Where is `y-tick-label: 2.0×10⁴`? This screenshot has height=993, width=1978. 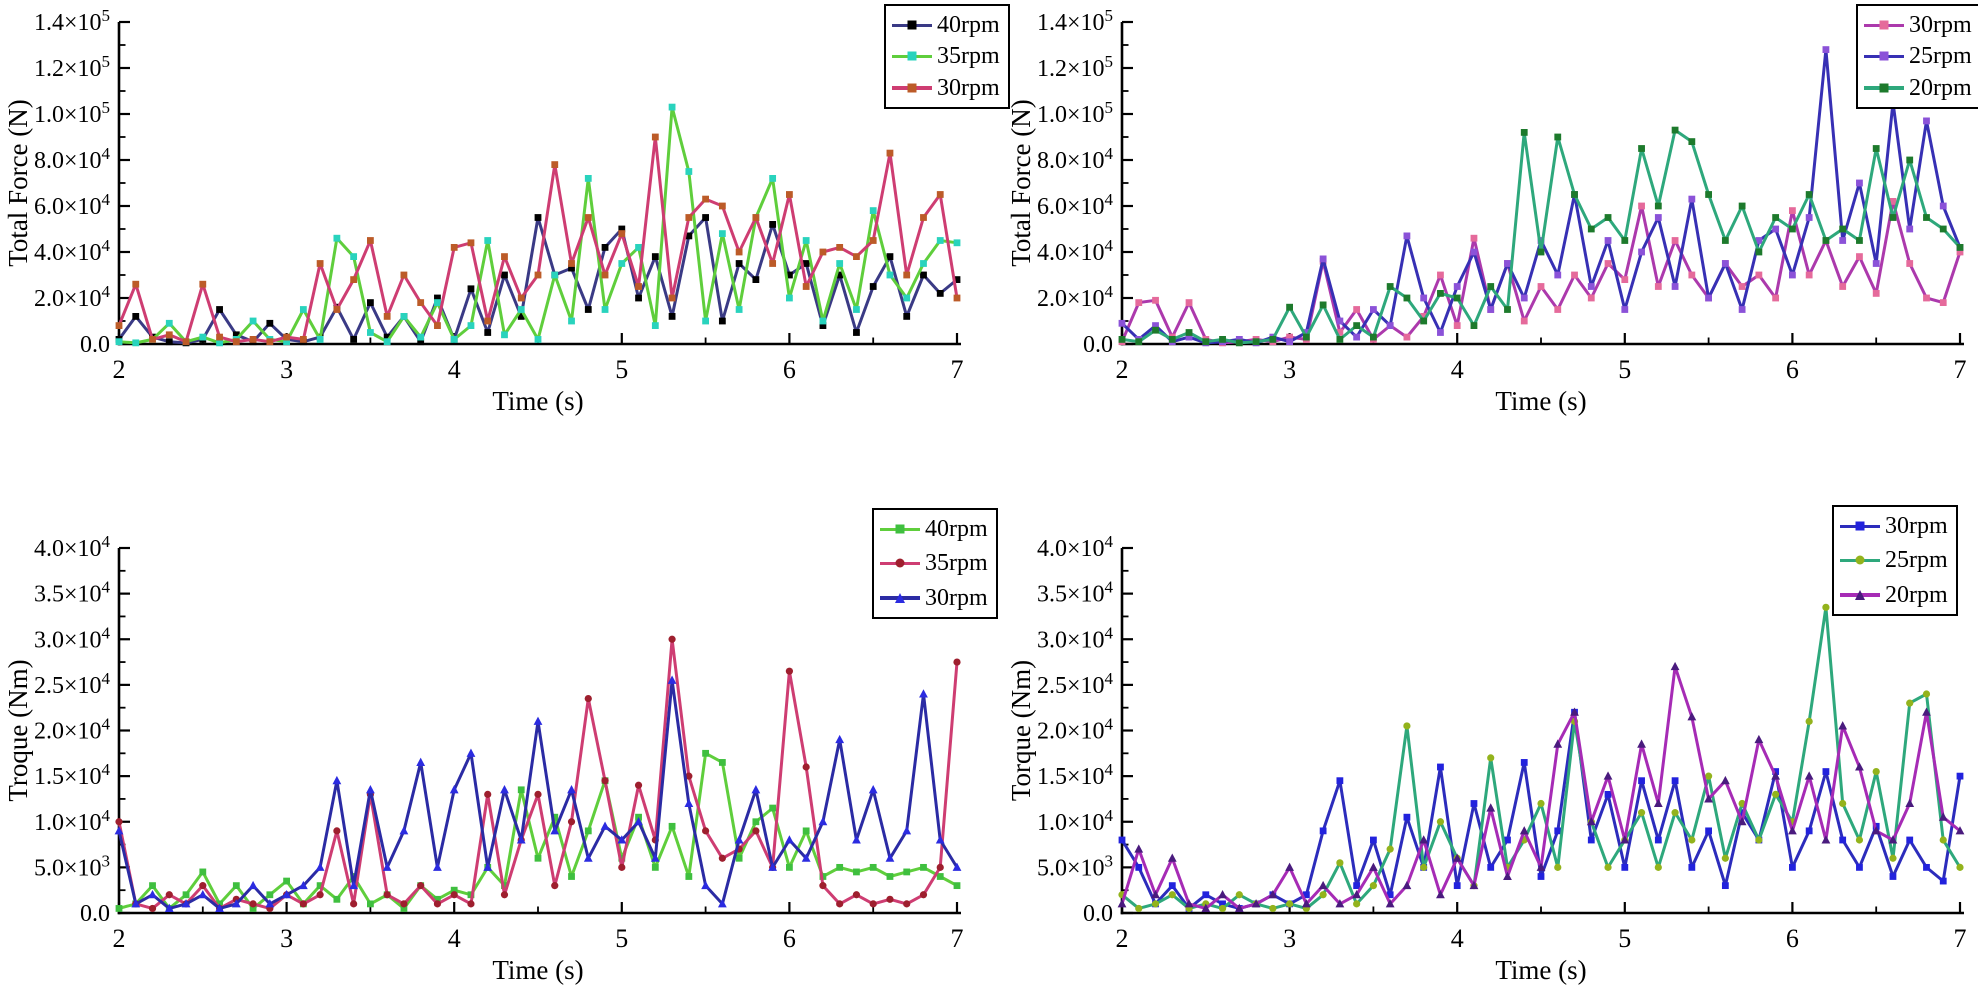
y-tick-label: 2.0×10⁴ is located at coordinates (1075, 297).